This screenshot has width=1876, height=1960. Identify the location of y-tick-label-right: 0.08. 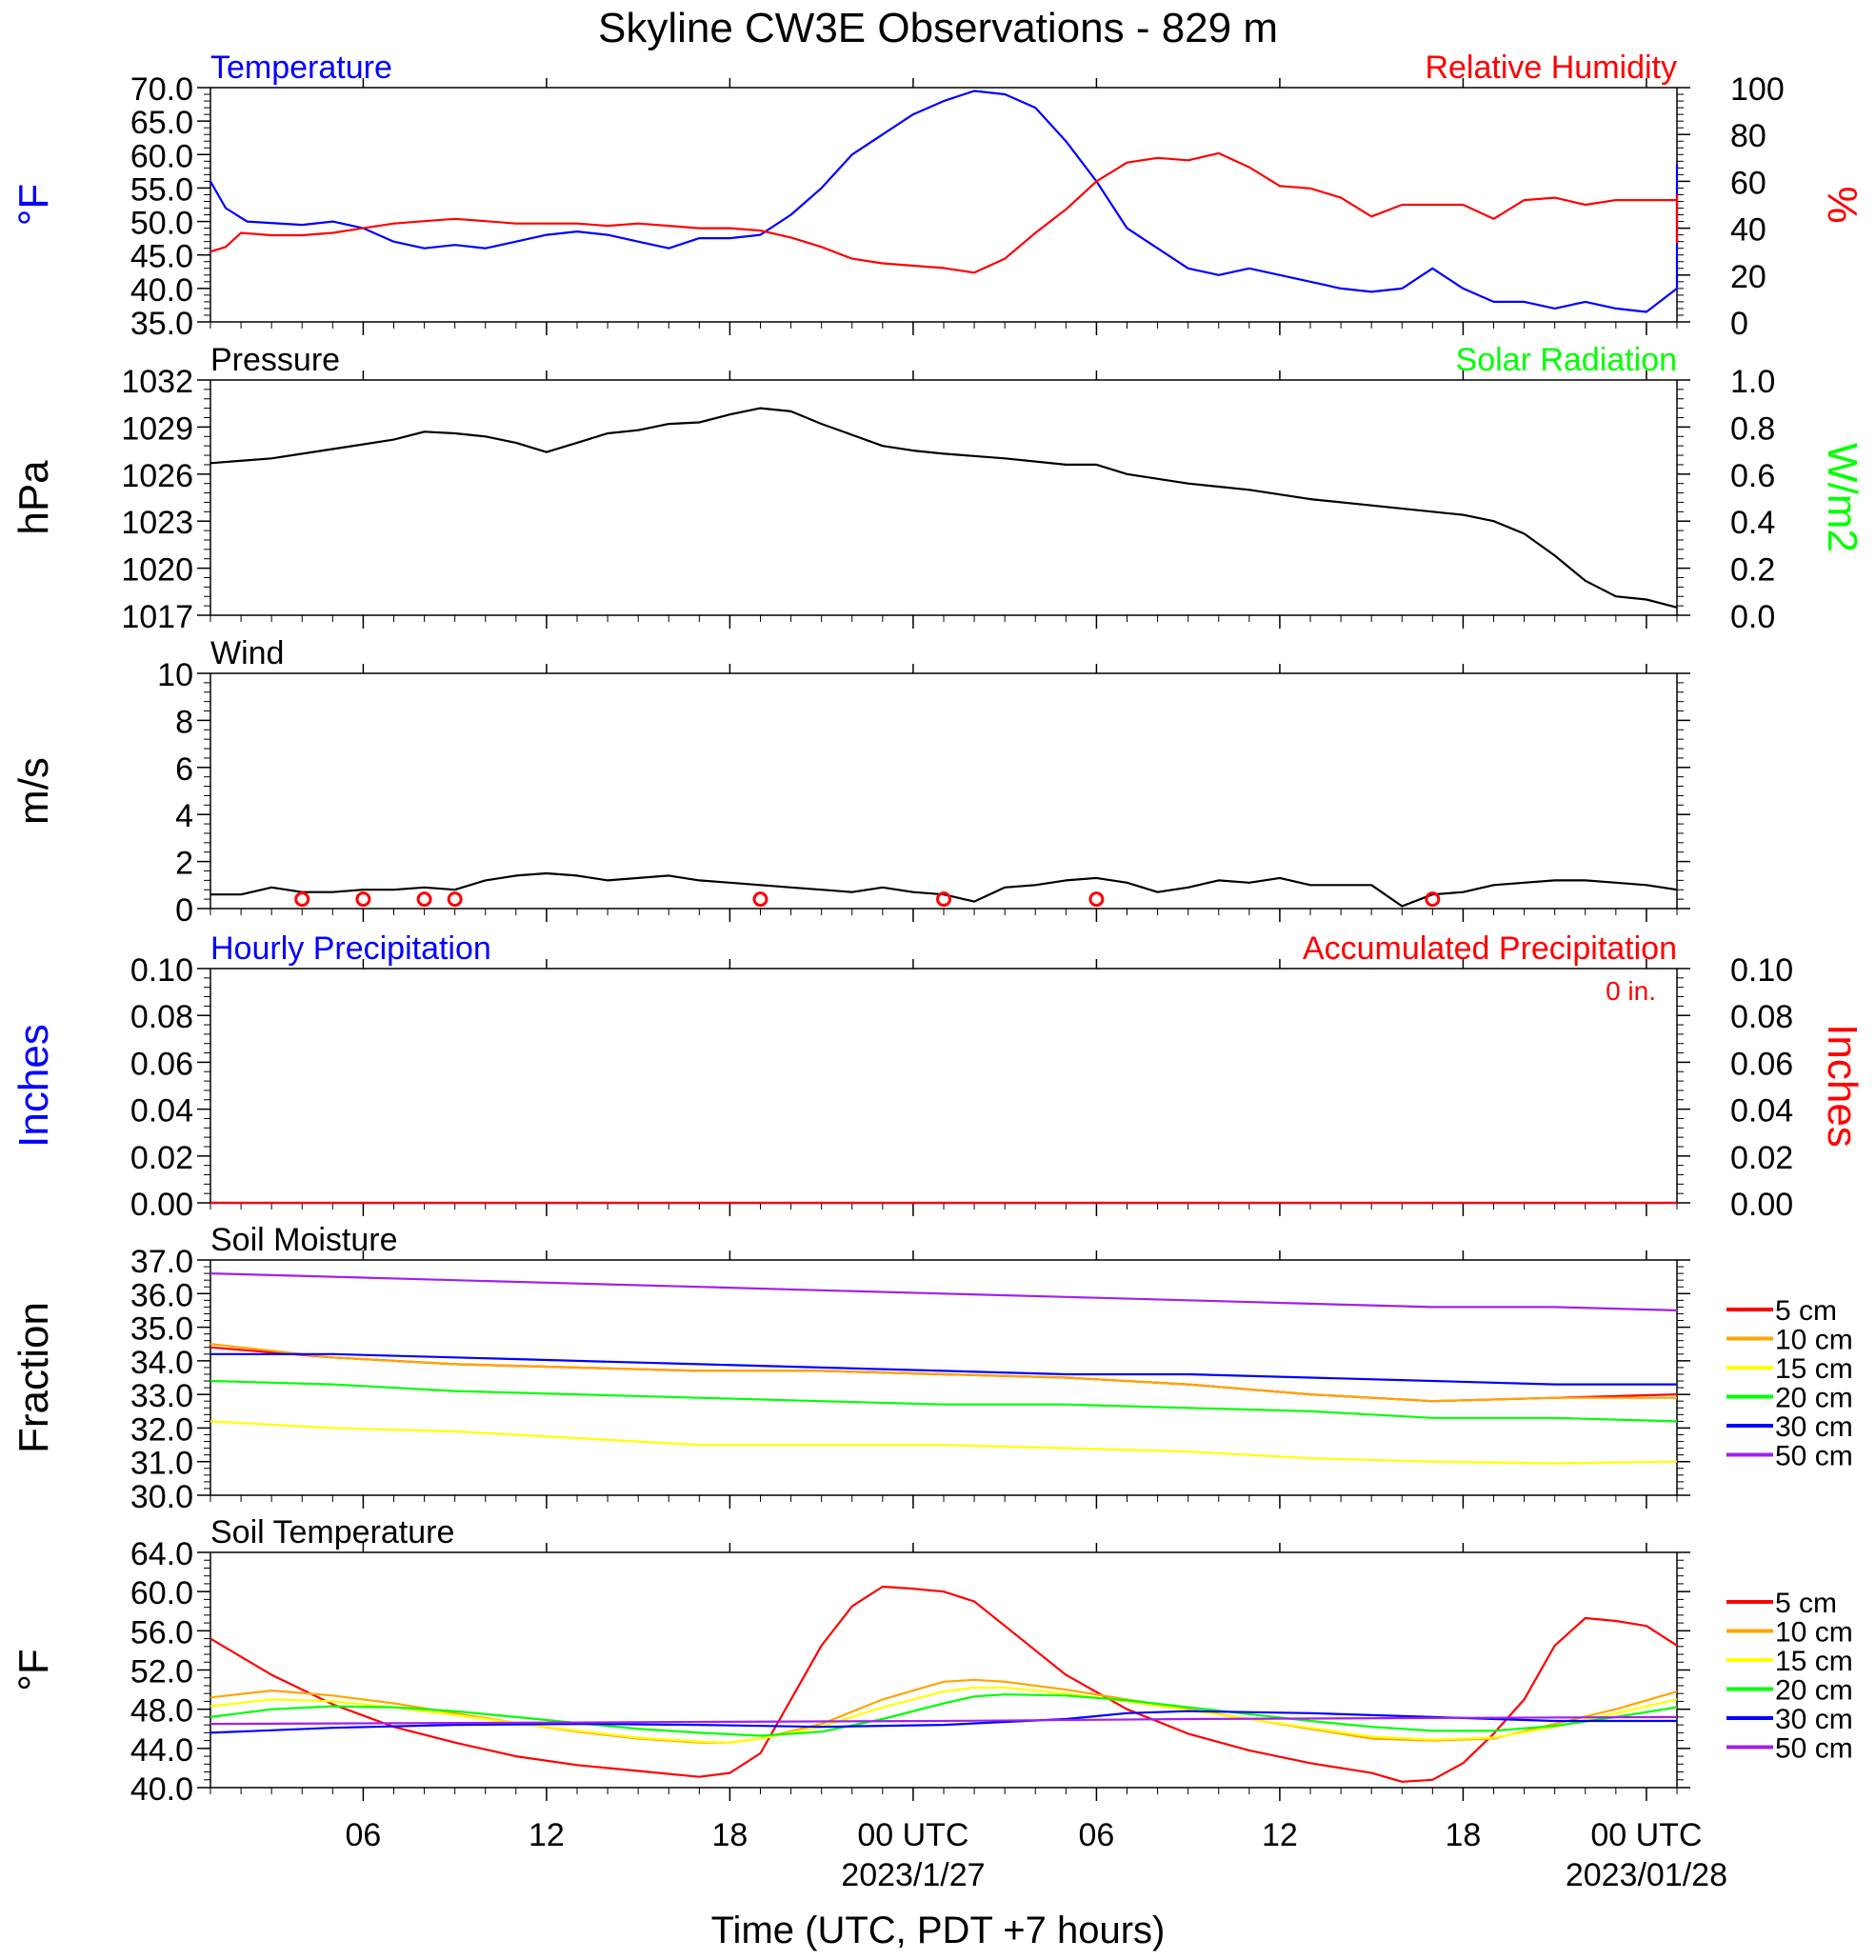
(1762, 1017).